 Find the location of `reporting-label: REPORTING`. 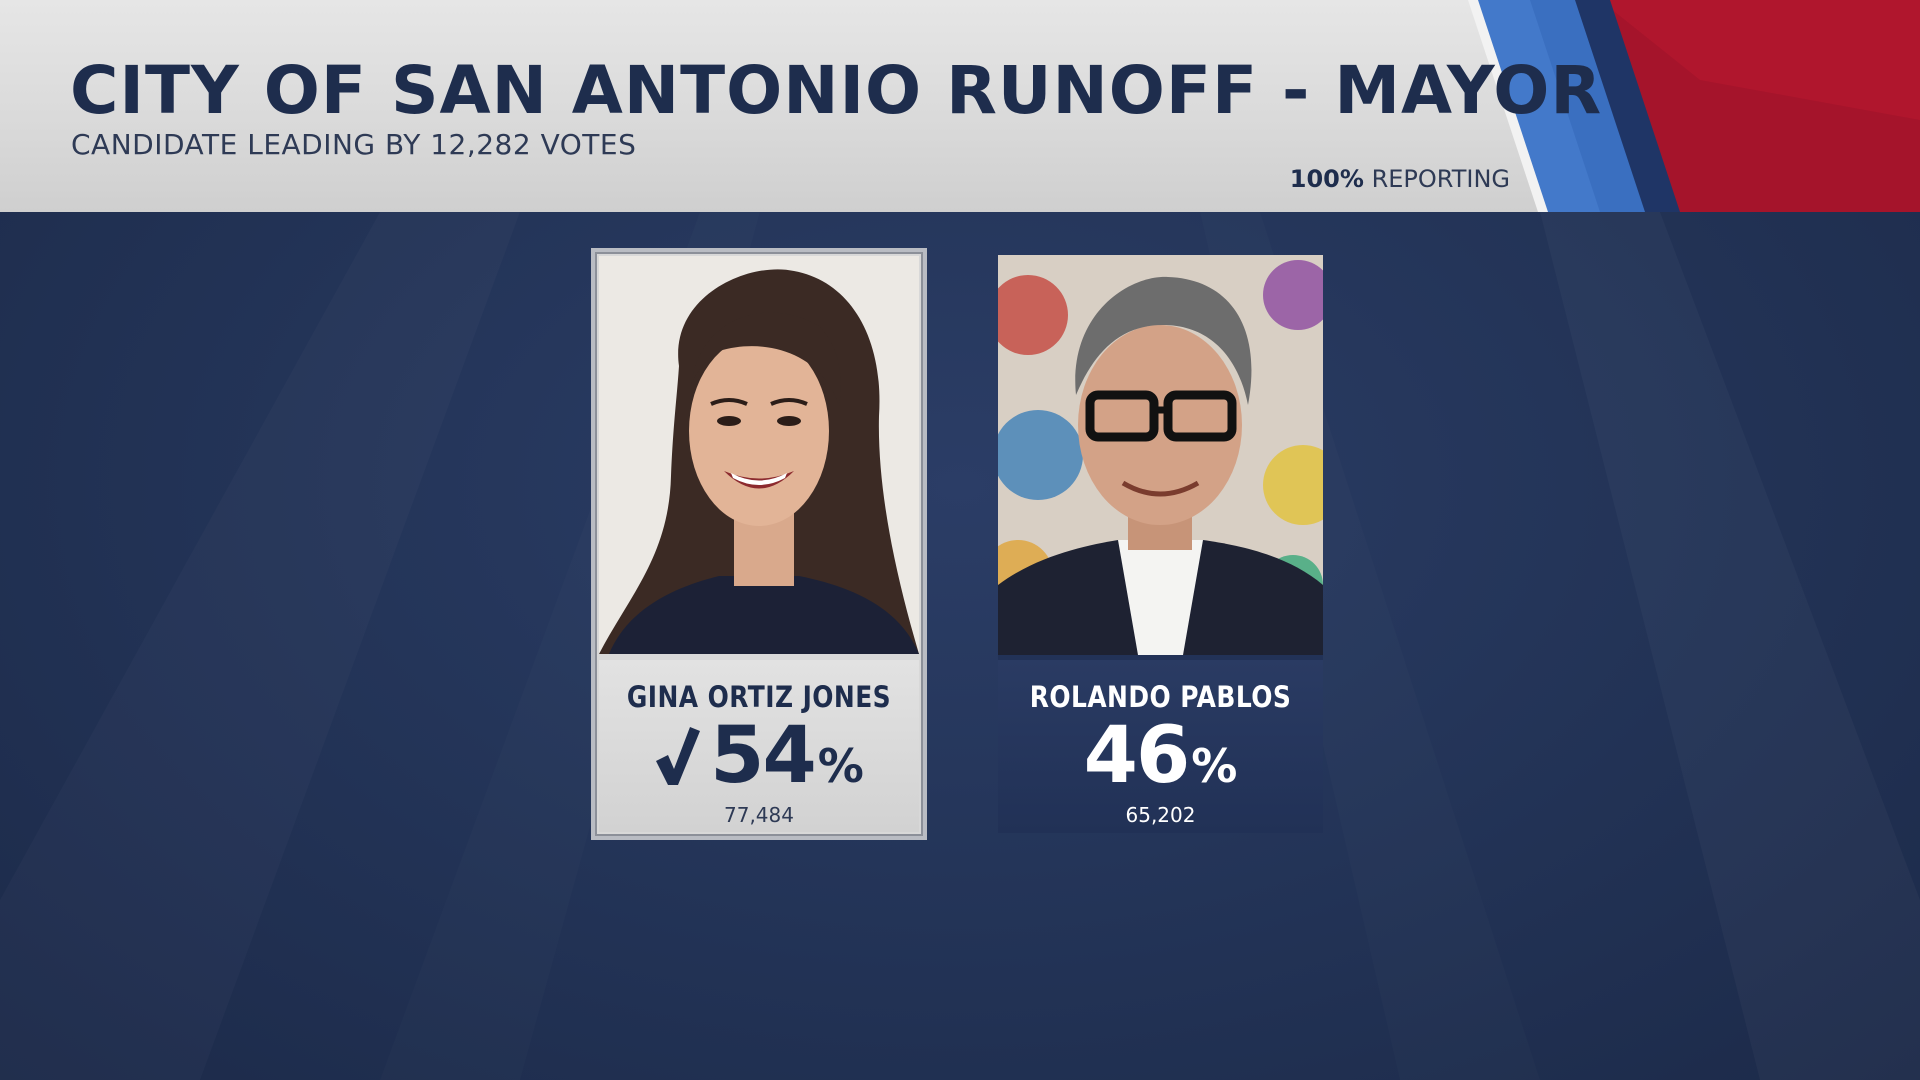

reporting-label: REPORTING is located at coordinates (1440, 179).